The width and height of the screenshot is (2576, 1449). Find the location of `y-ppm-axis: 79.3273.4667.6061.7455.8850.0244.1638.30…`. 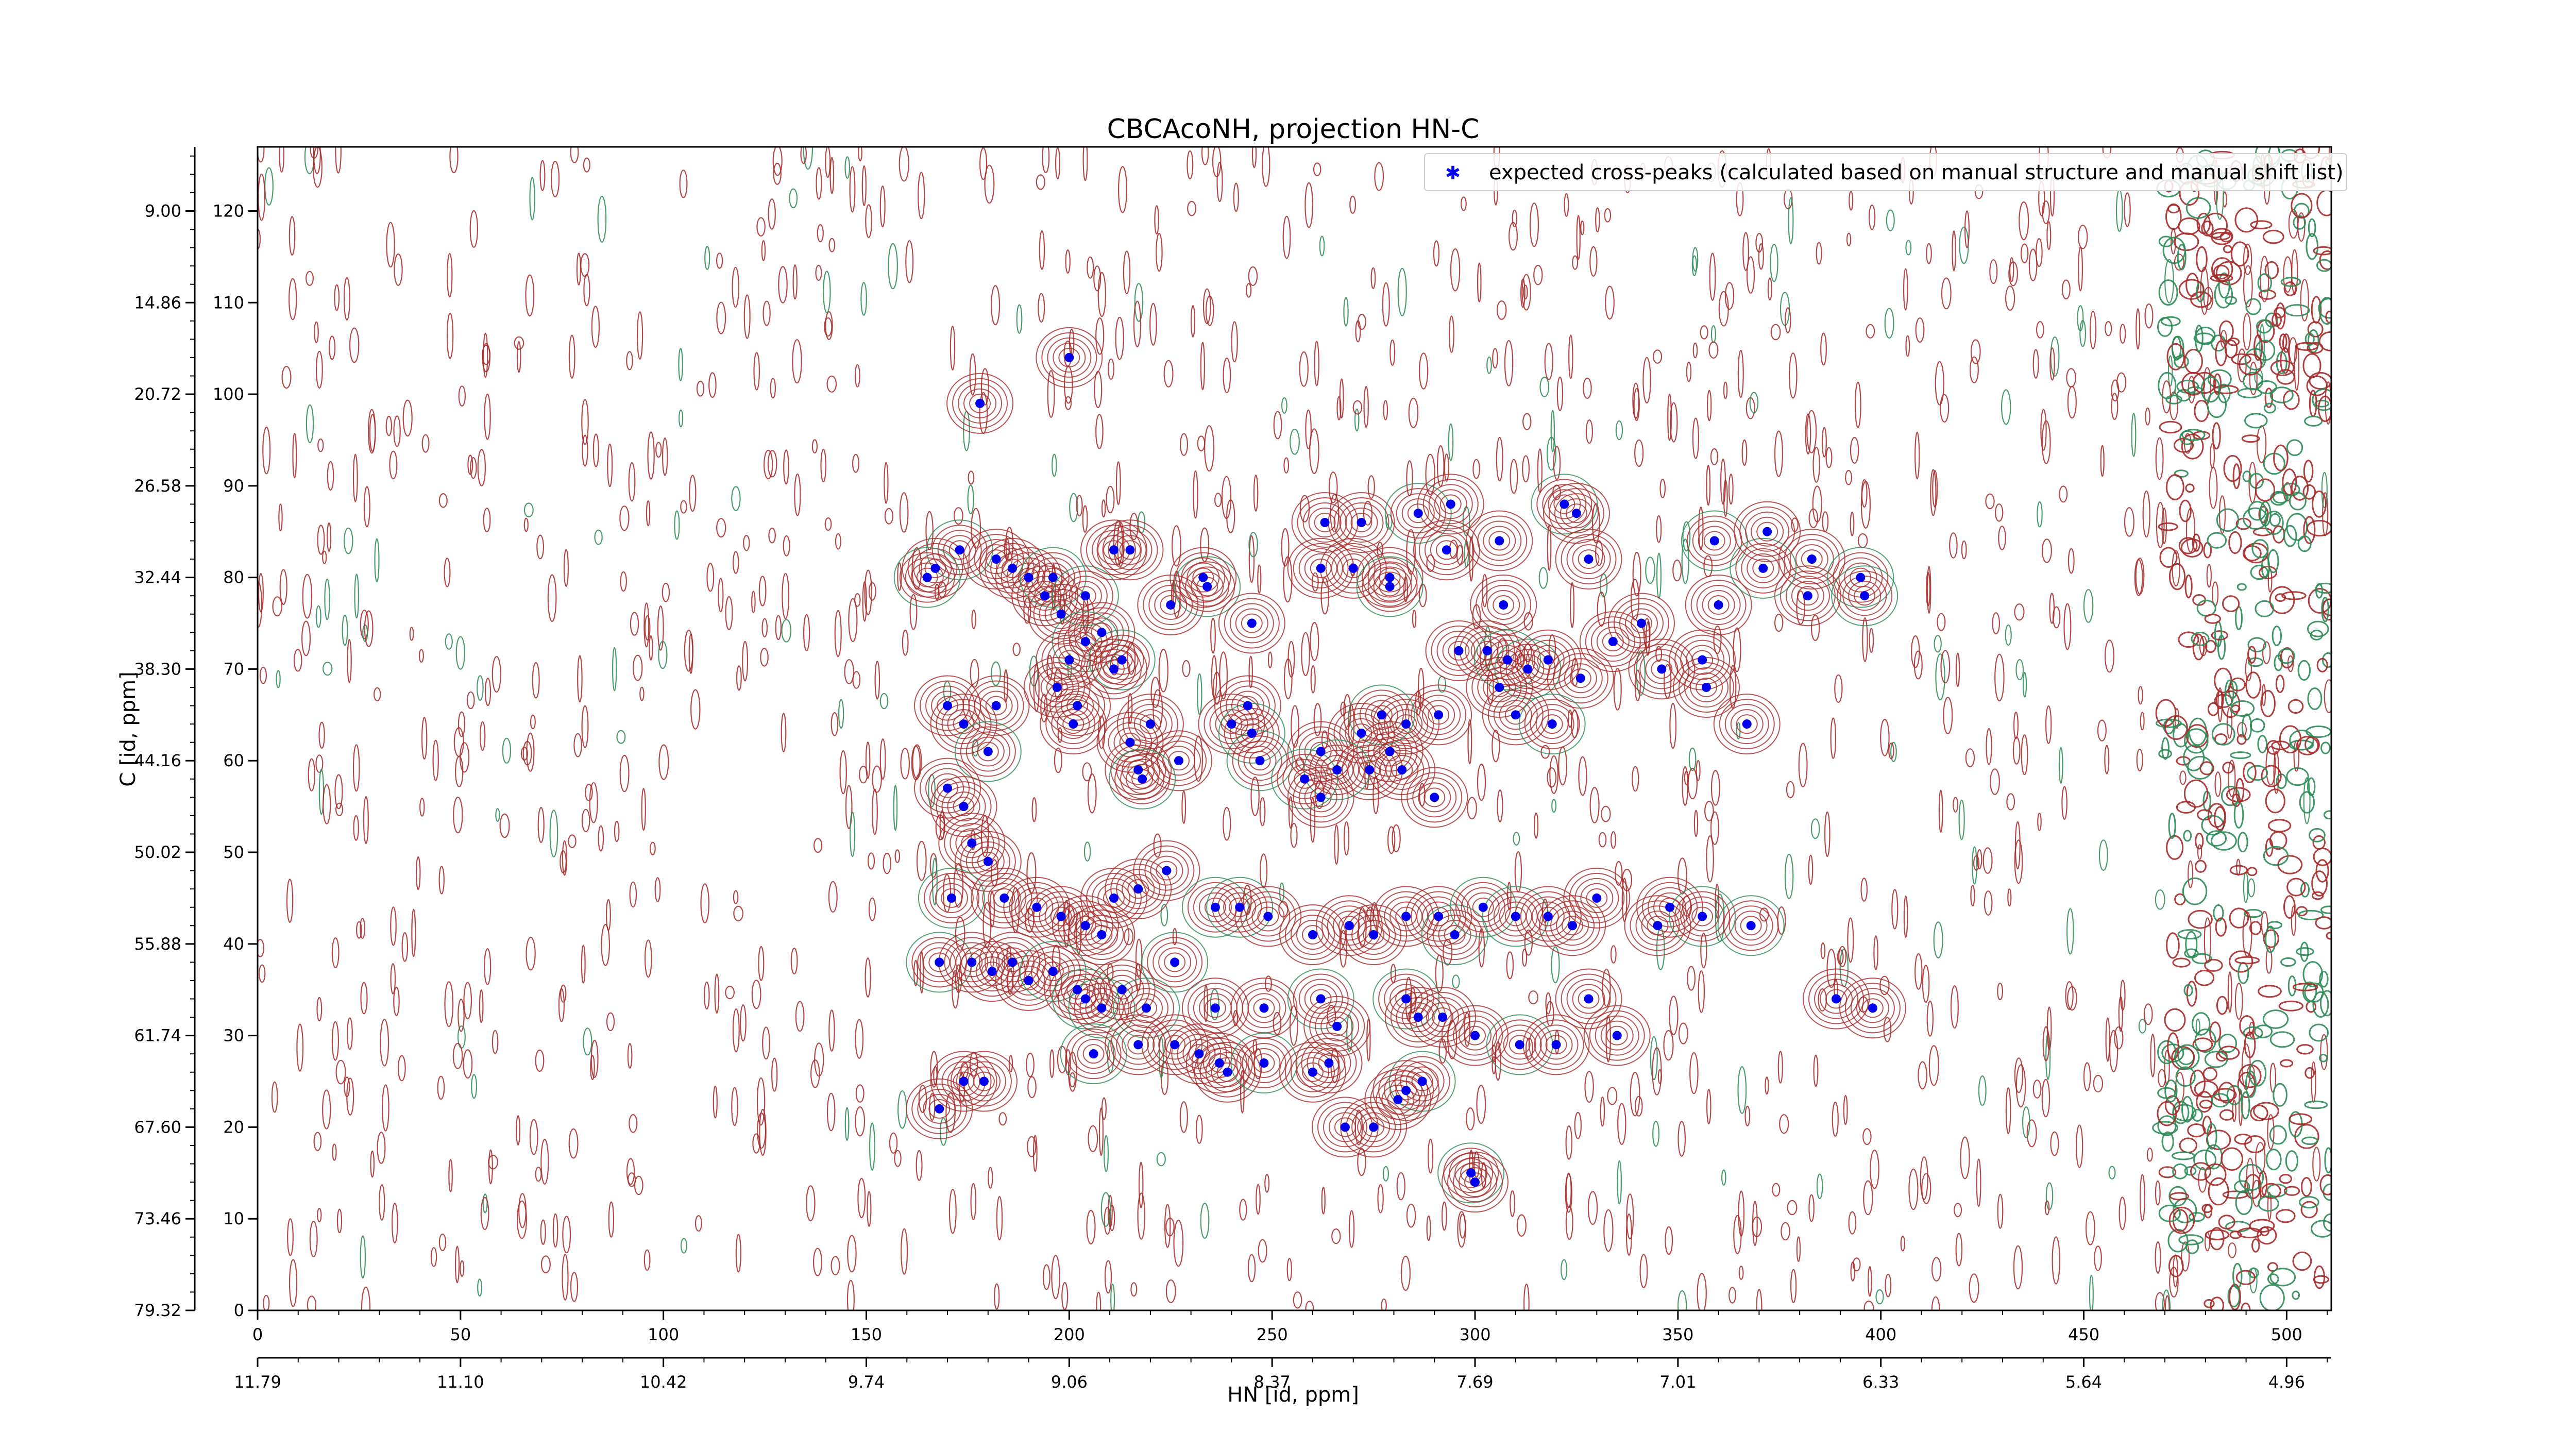

y-ppm-axis: 79.3273.4667.6061.7455.8850.0244.1638.30… is located at coordinates (165, 733).